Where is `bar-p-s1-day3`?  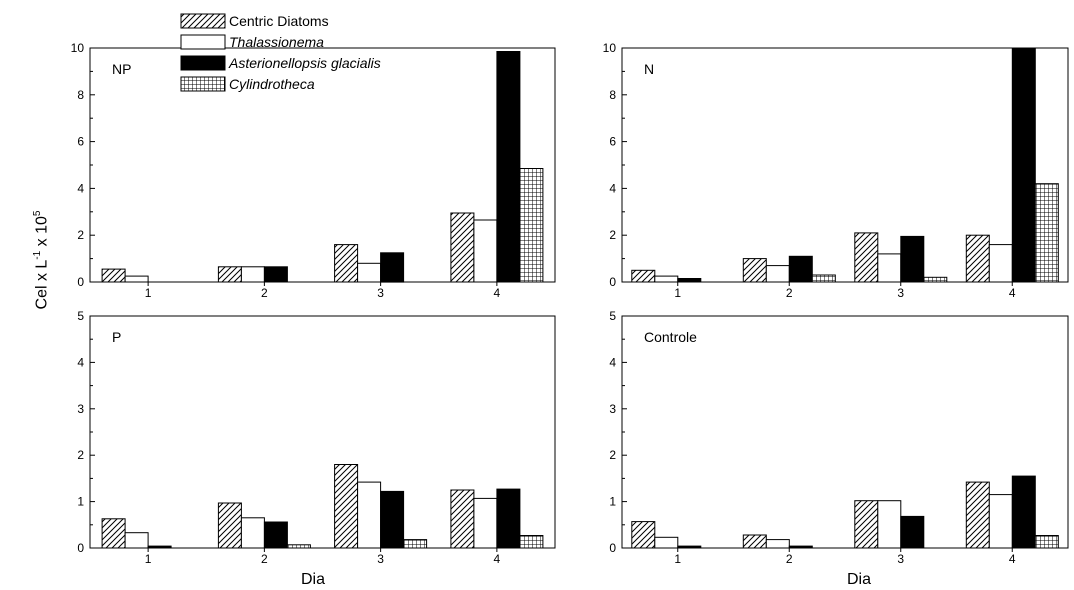 bar-p-s1-day3 is located at coordinates (346, 506).